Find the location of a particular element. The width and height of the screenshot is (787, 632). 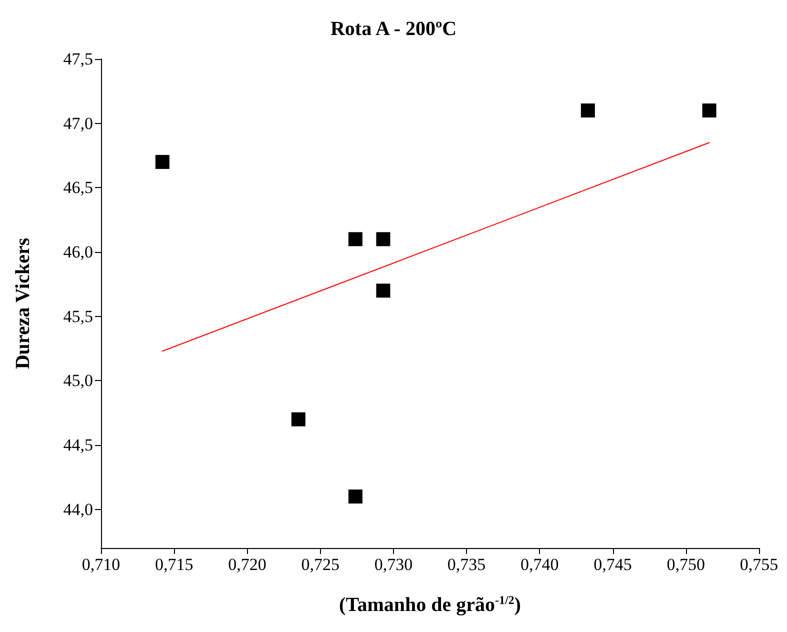

y-tick-label: 44,0 is located at coordinates (78, 509).